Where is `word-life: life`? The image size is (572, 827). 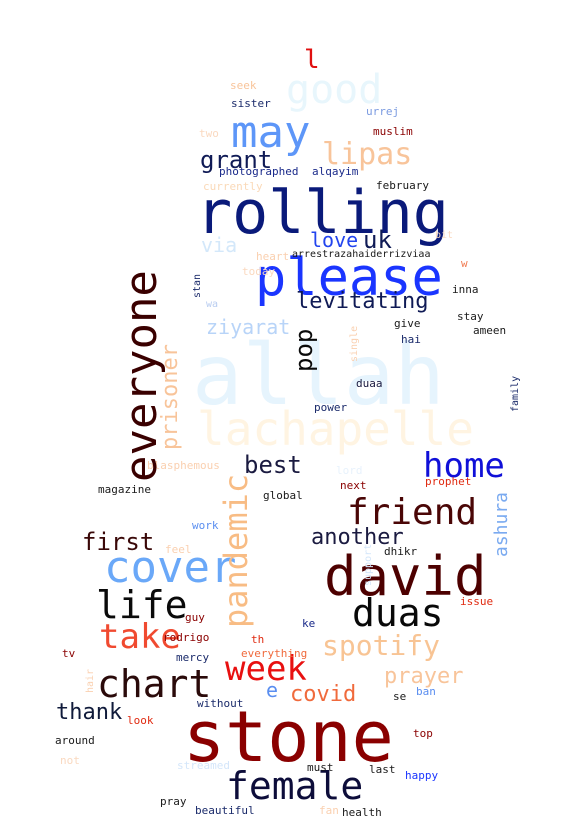 word-life: life is located at coordinates (142, 605).